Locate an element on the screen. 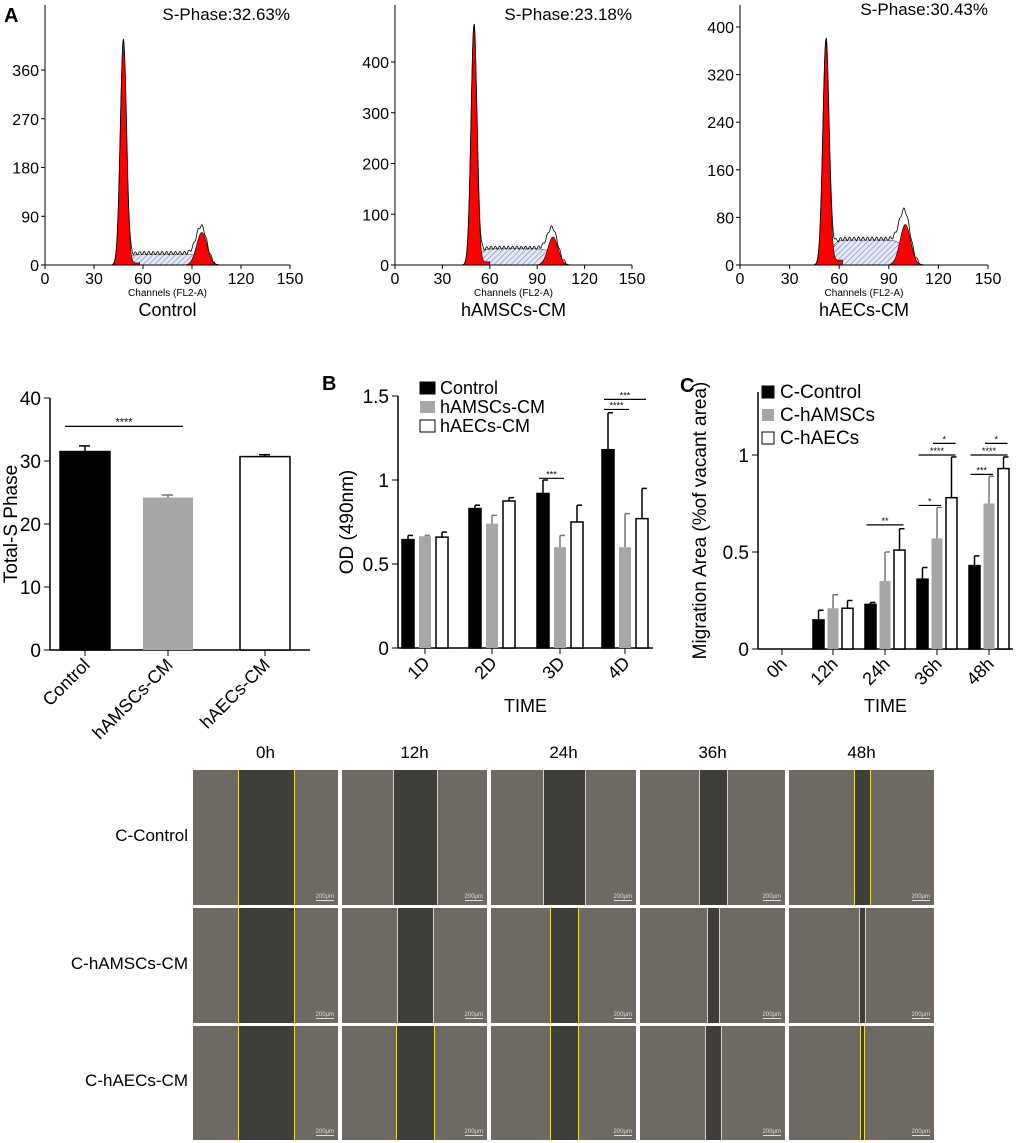 The height and width of the screenshot is (1143, 1020). x-tick-label: 48h is located at coordinates (979, 671).